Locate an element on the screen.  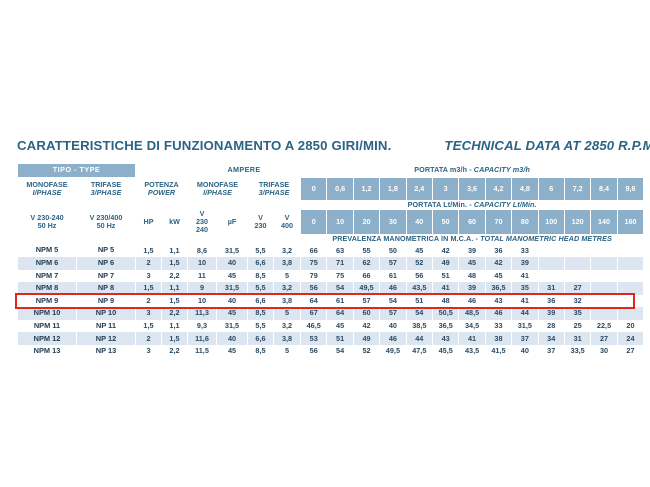
cell-head-2: 49,5 is located at coordinates (366, 288).